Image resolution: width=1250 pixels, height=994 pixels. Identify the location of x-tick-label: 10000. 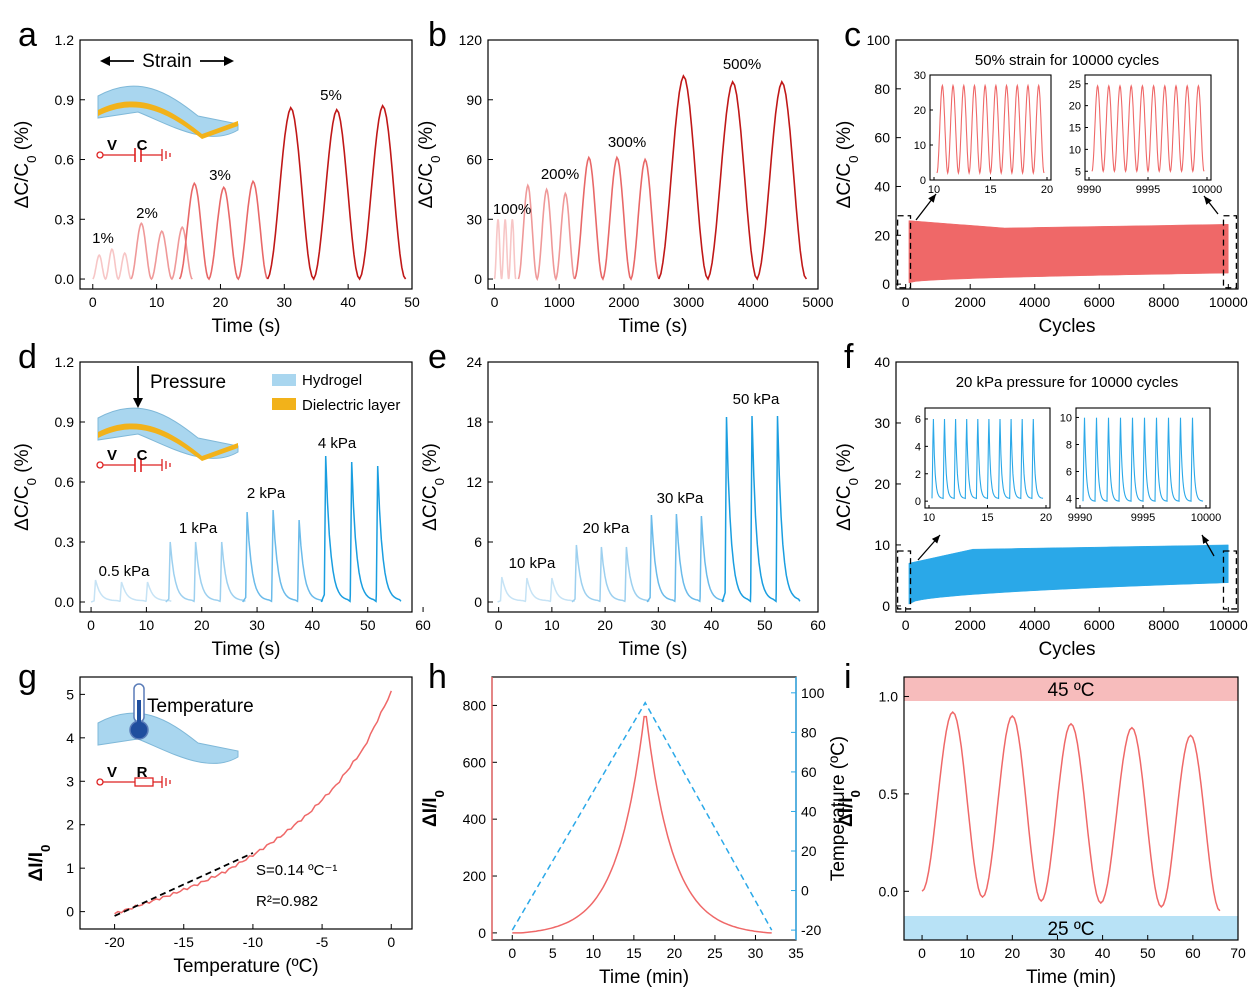
(1228, 625).